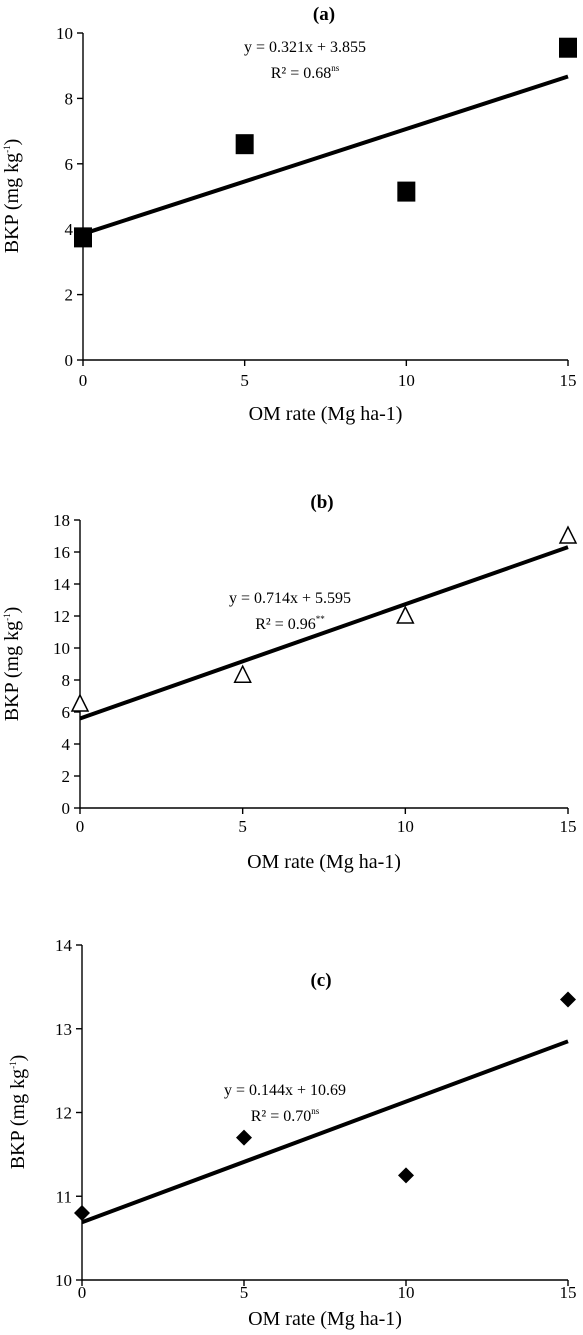 Image resolution: width=583 pixels, height=1335 pixels. Describe the element at coordinates (285, 1090) in the screenshot. I see `trend-equation: y = 0.144x + 10.69` at that location.